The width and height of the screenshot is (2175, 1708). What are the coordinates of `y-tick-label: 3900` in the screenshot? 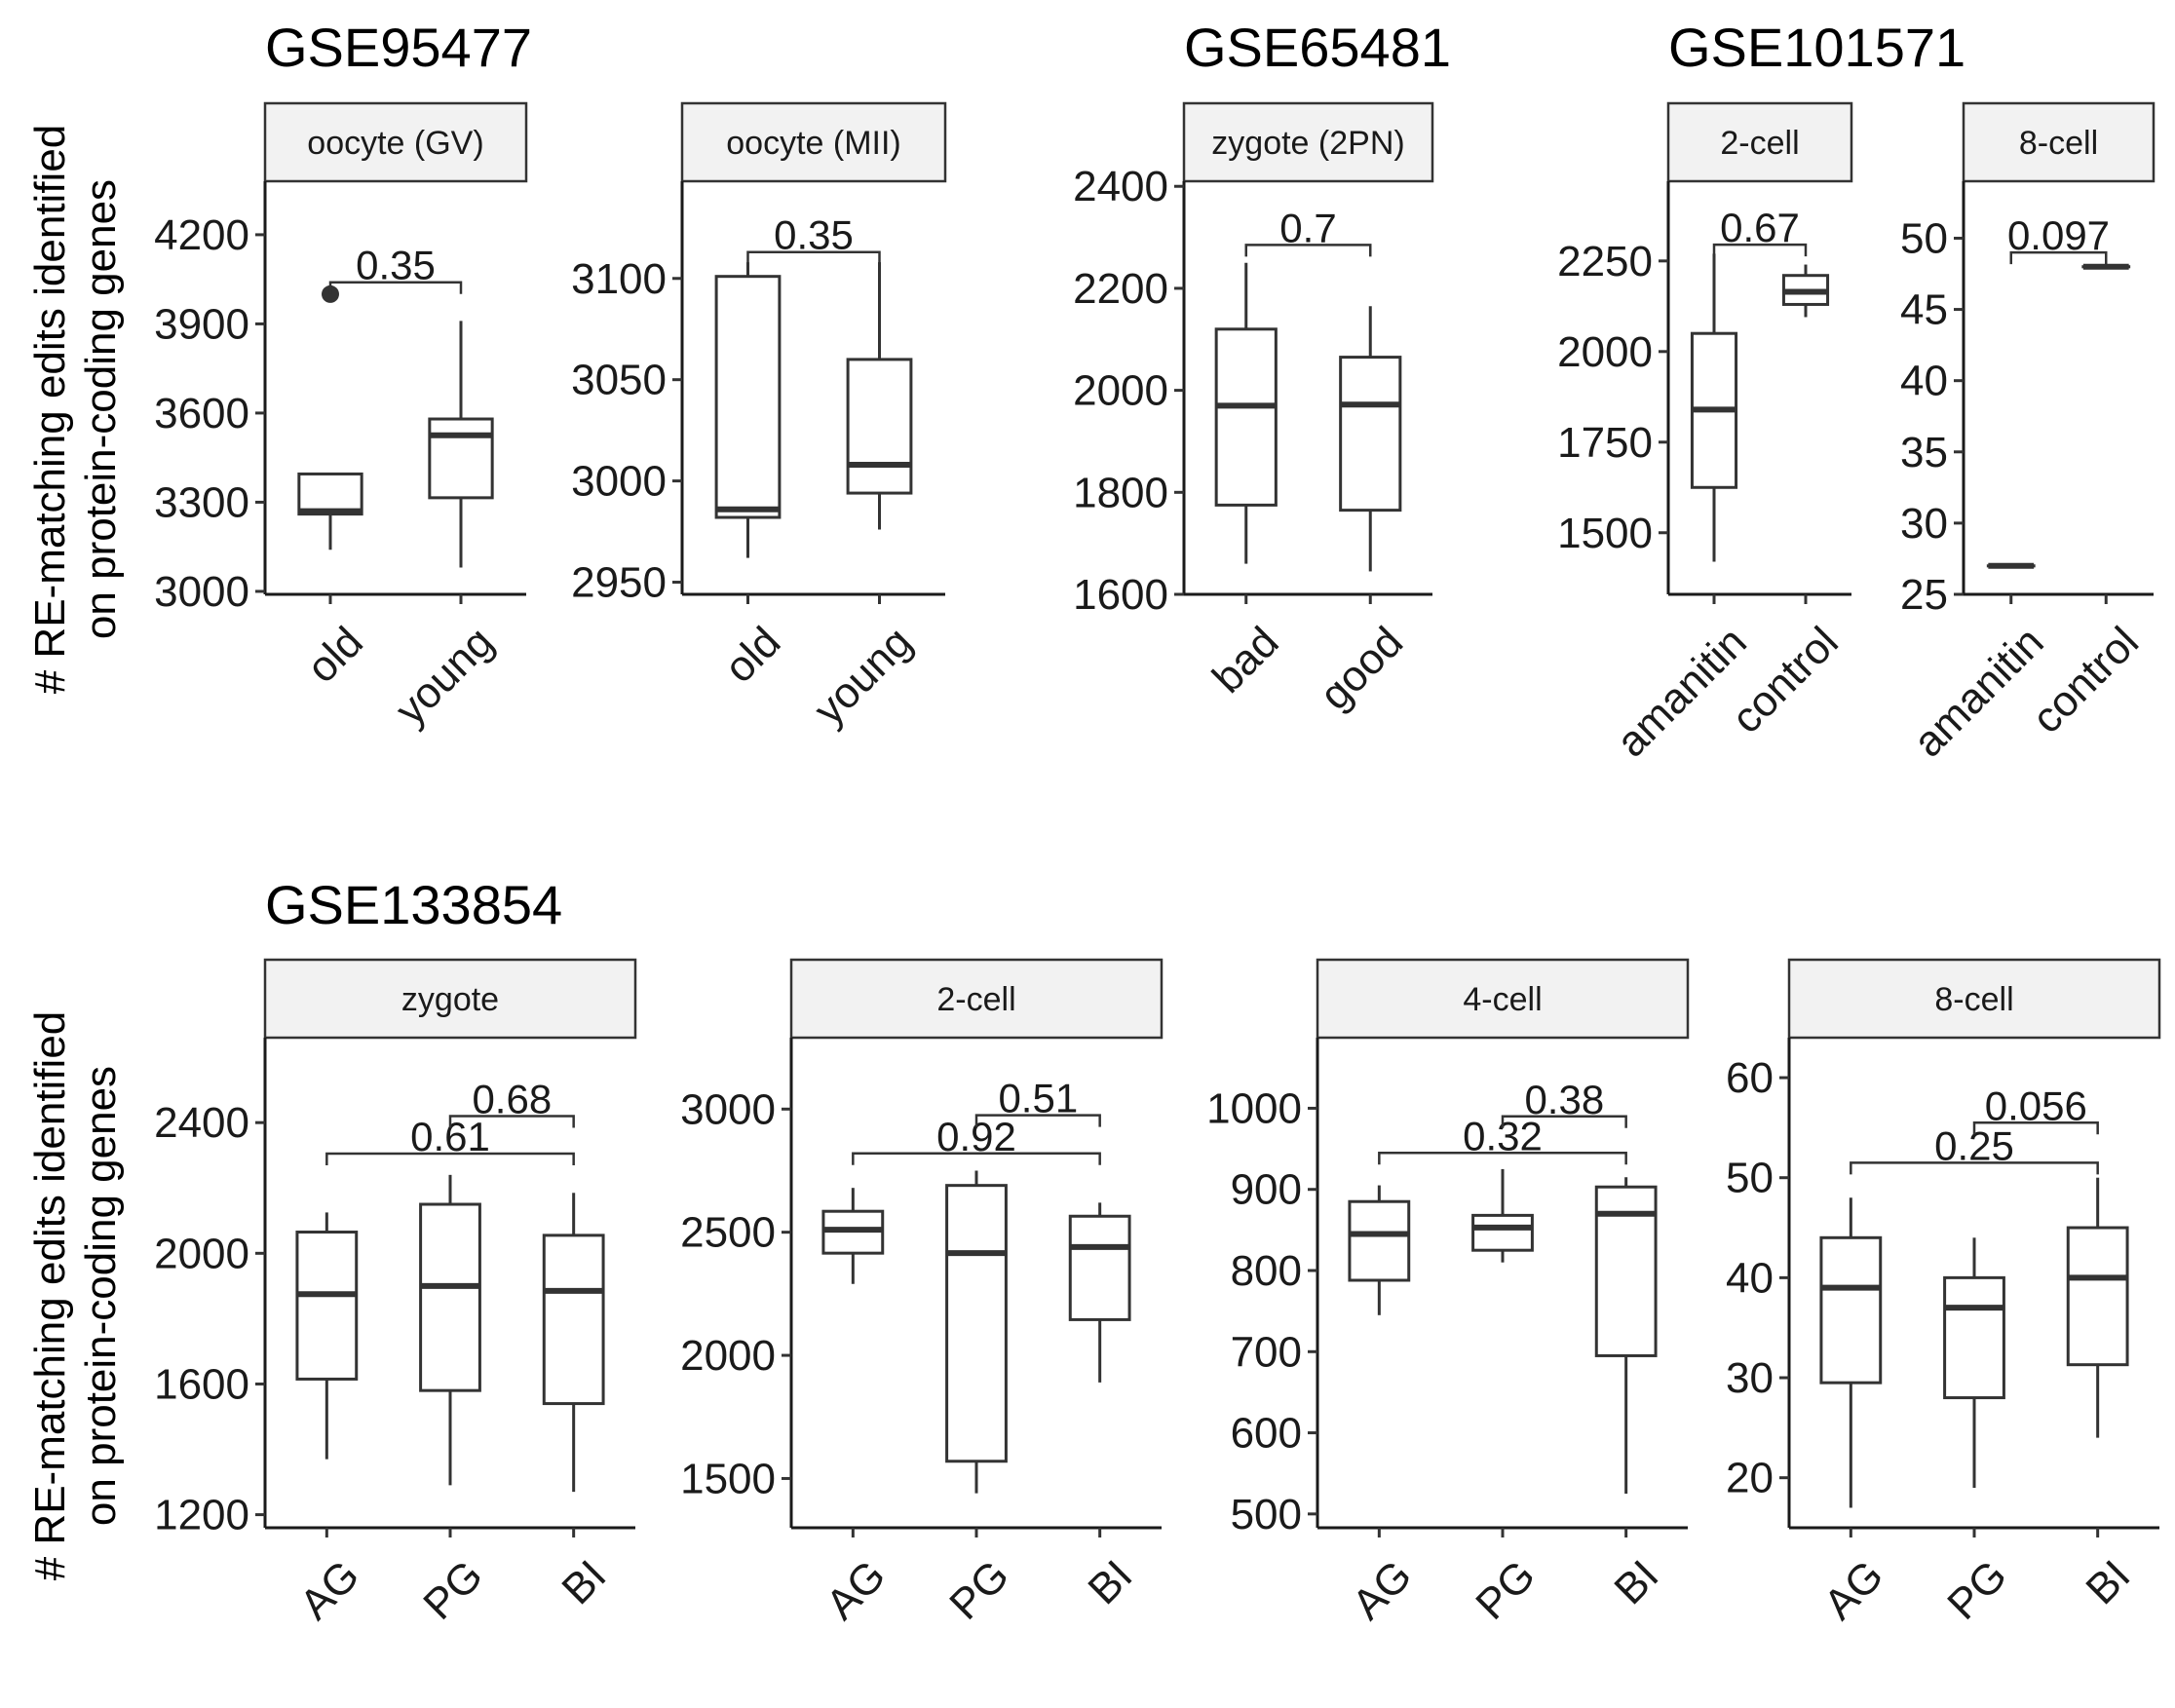 It's located at (201, 324).